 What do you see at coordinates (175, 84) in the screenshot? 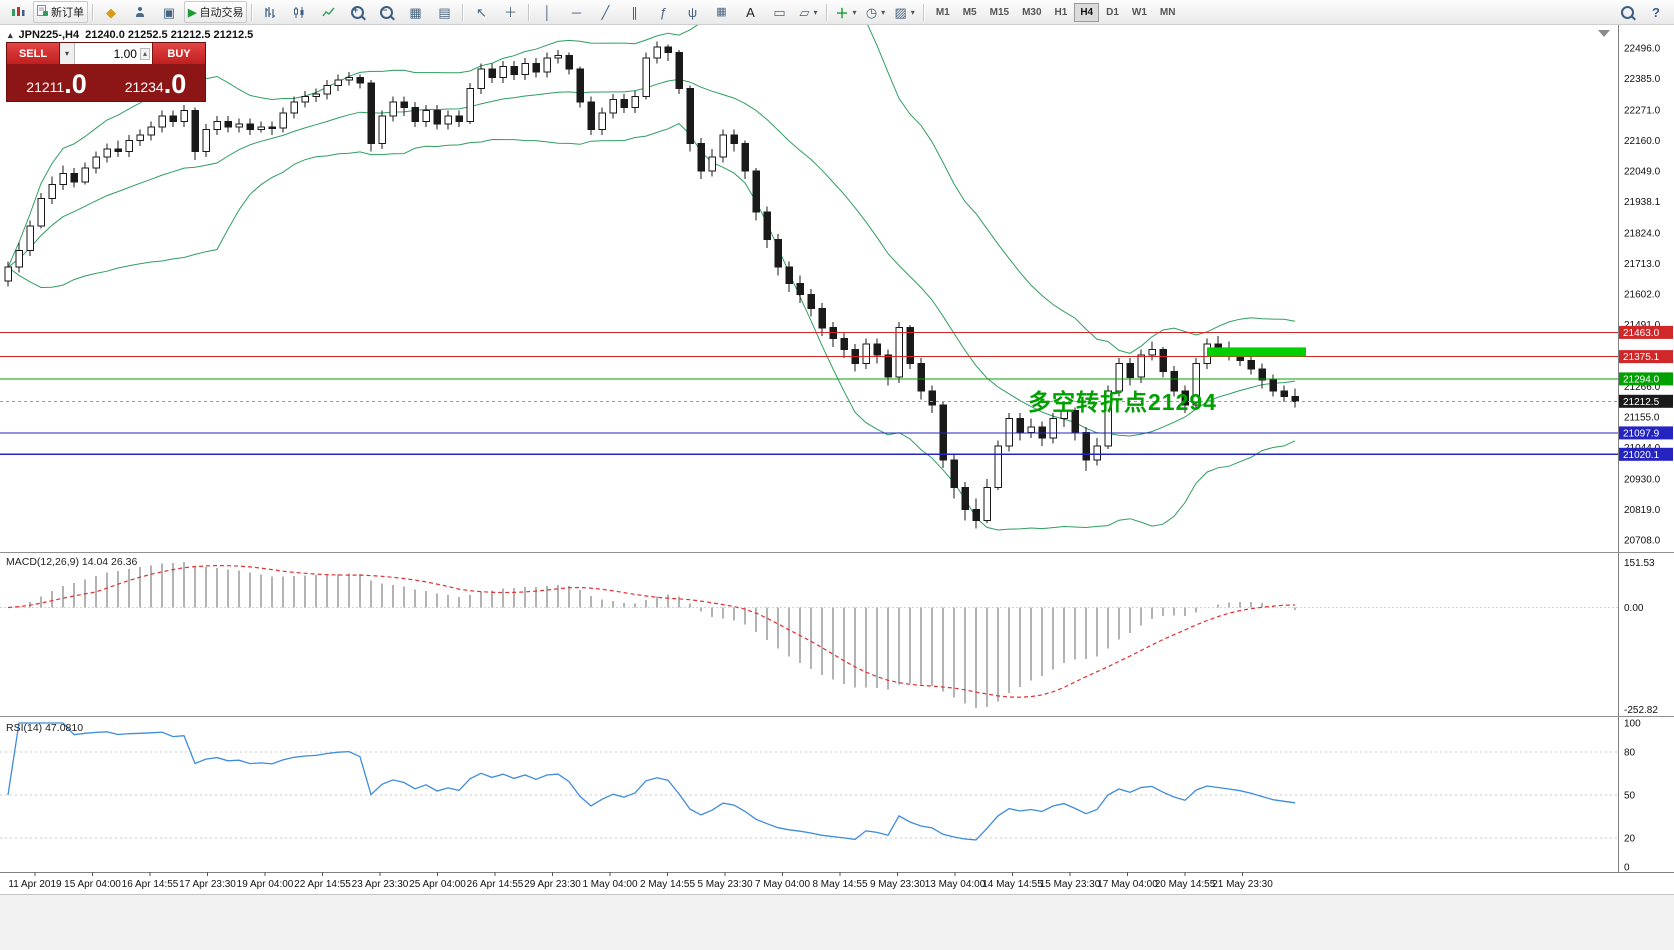
I see `buy-price-pips: .0` at bounding box center [175, 84].